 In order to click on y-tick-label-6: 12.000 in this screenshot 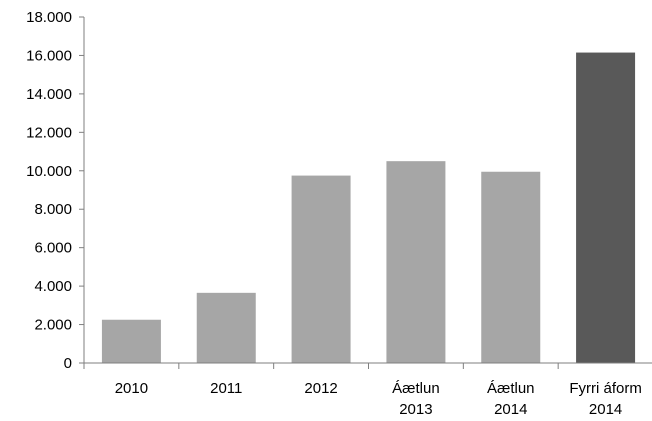, I will do `click(49, 132)`.